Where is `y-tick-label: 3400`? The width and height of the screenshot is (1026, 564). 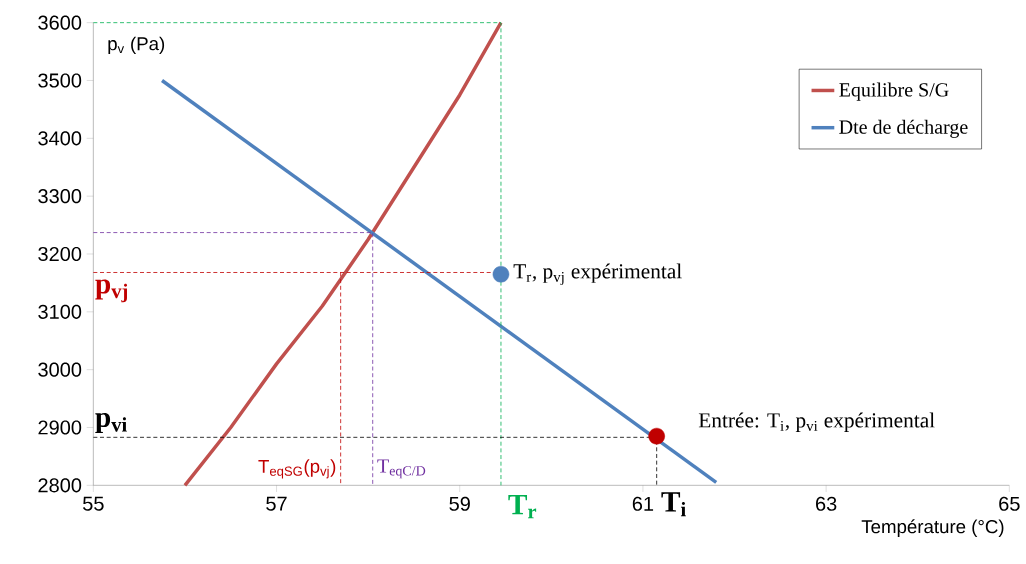 y-tick-label: 3400 is located at coordinates (60, 138).